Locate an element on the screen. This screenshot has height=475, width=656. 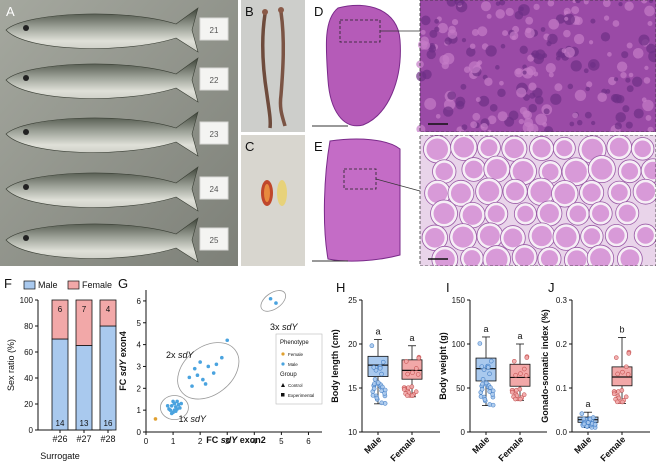
legend-box is located at coordinates (299, 369).